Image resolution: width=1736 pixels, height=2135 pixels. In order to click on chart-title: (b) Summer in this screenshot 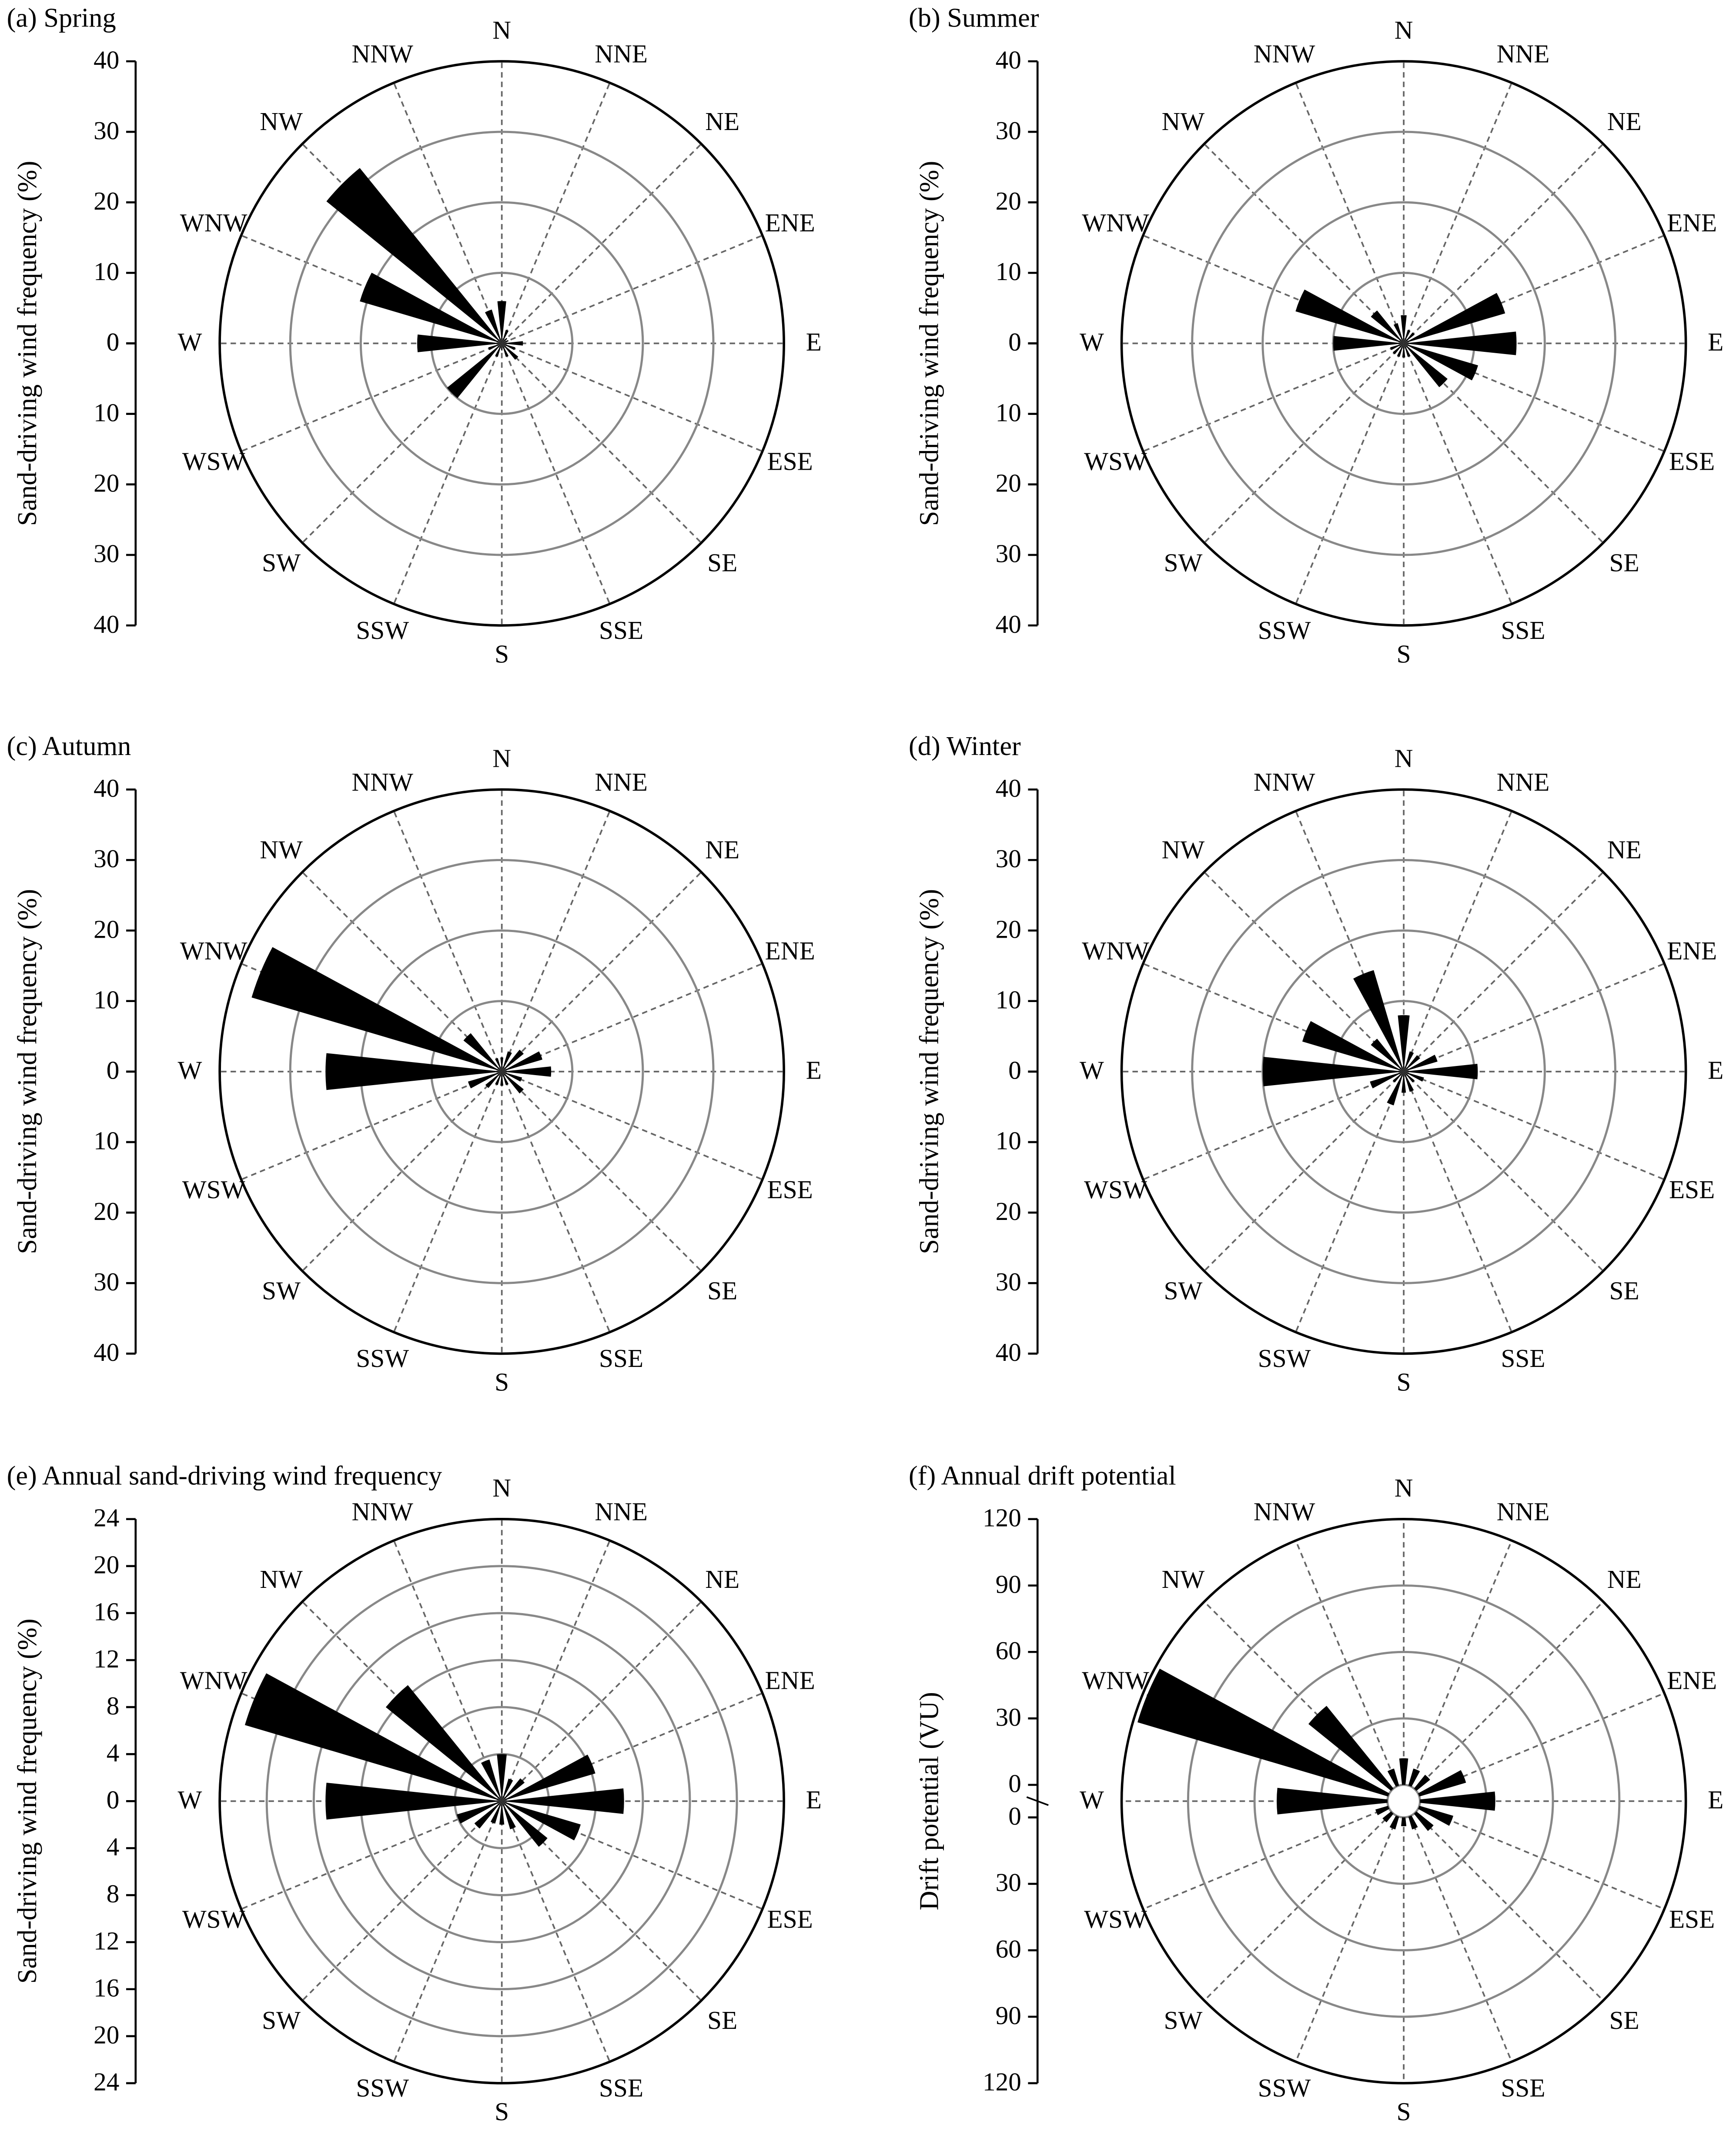, I will do `click(974, 18)`.